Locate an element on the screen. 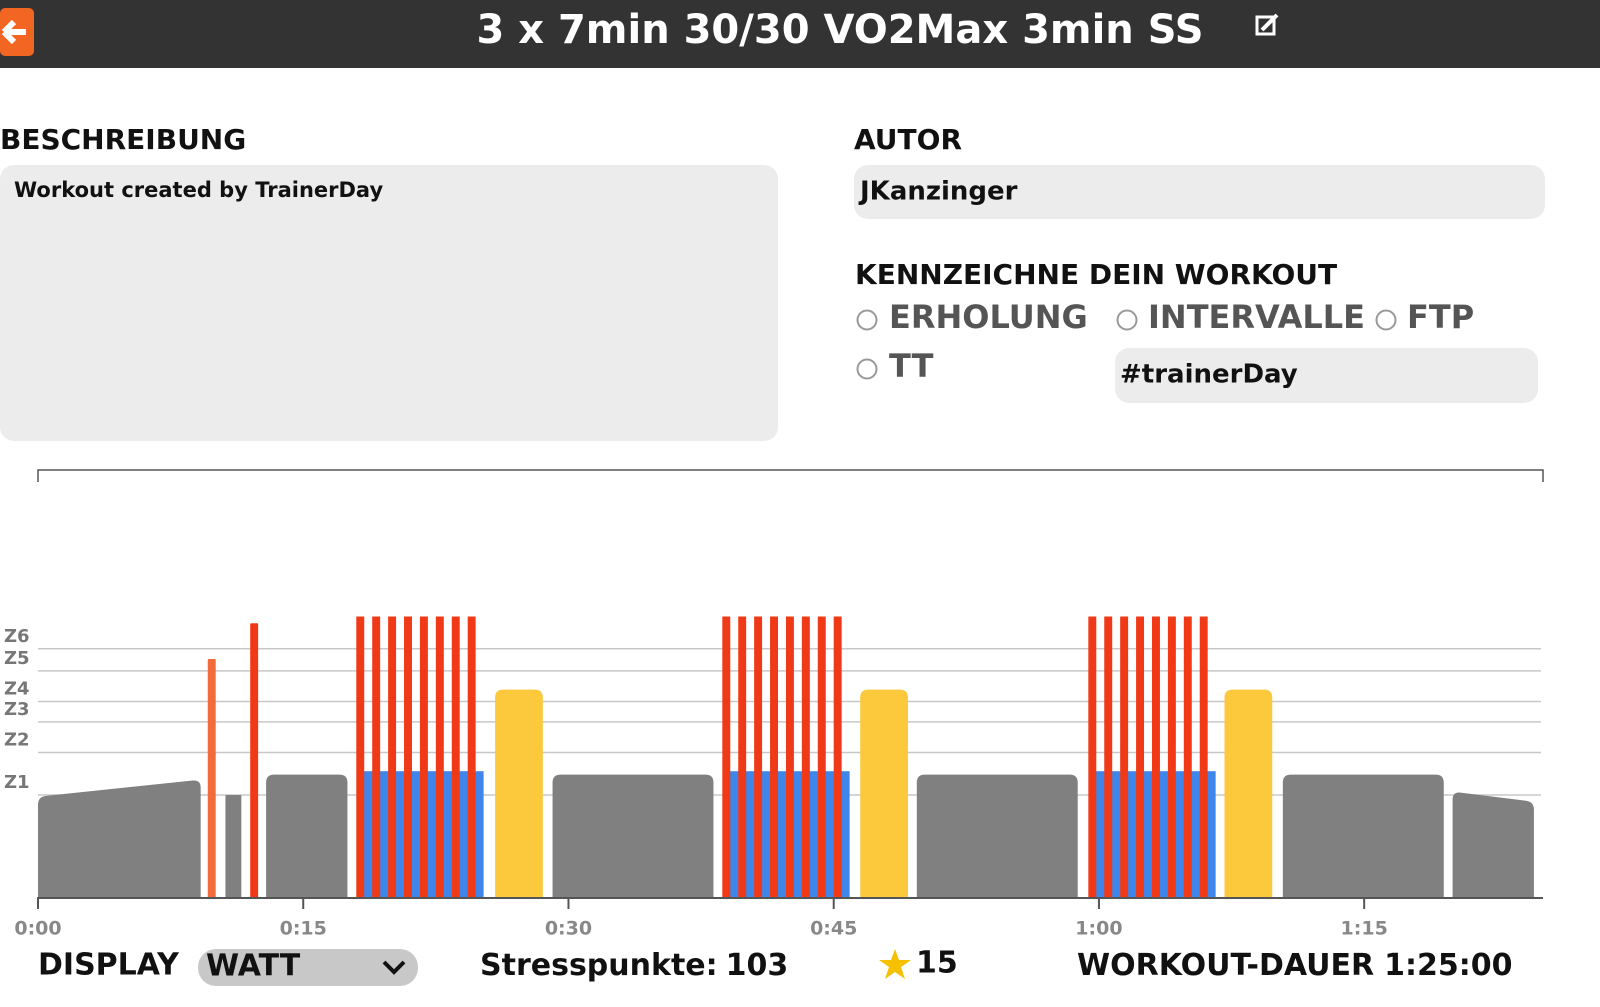 The height and width of the screenshot is (1007, 1600). stress-label: Stresspunkte: is located at coordinates (599, 965).